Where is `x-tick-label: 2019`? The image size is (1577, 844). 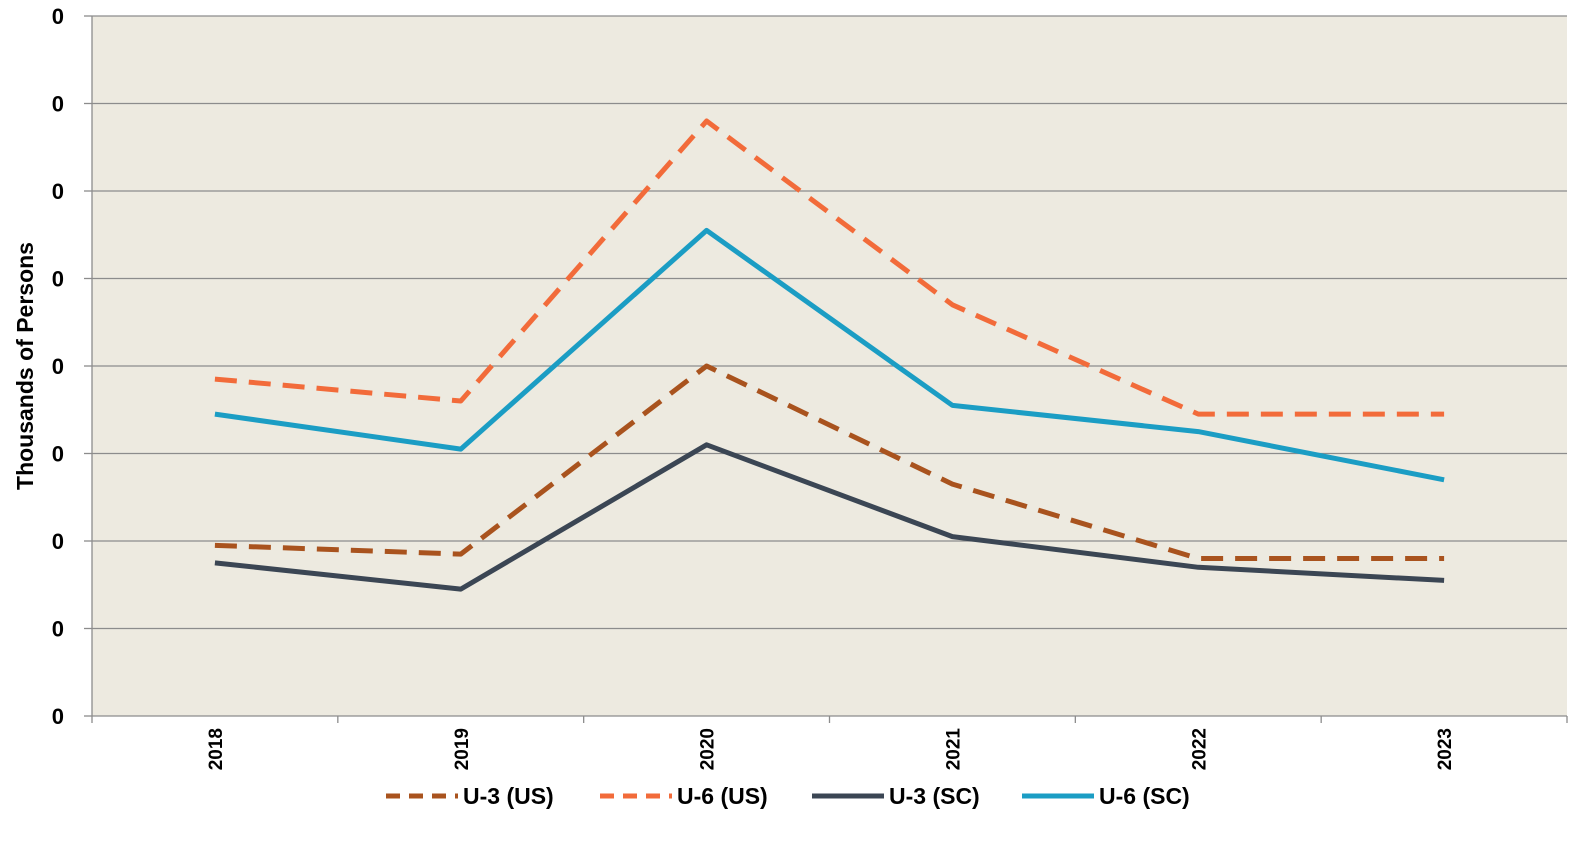
x-tick-label: 2019 is located at coordinates (462, 749).